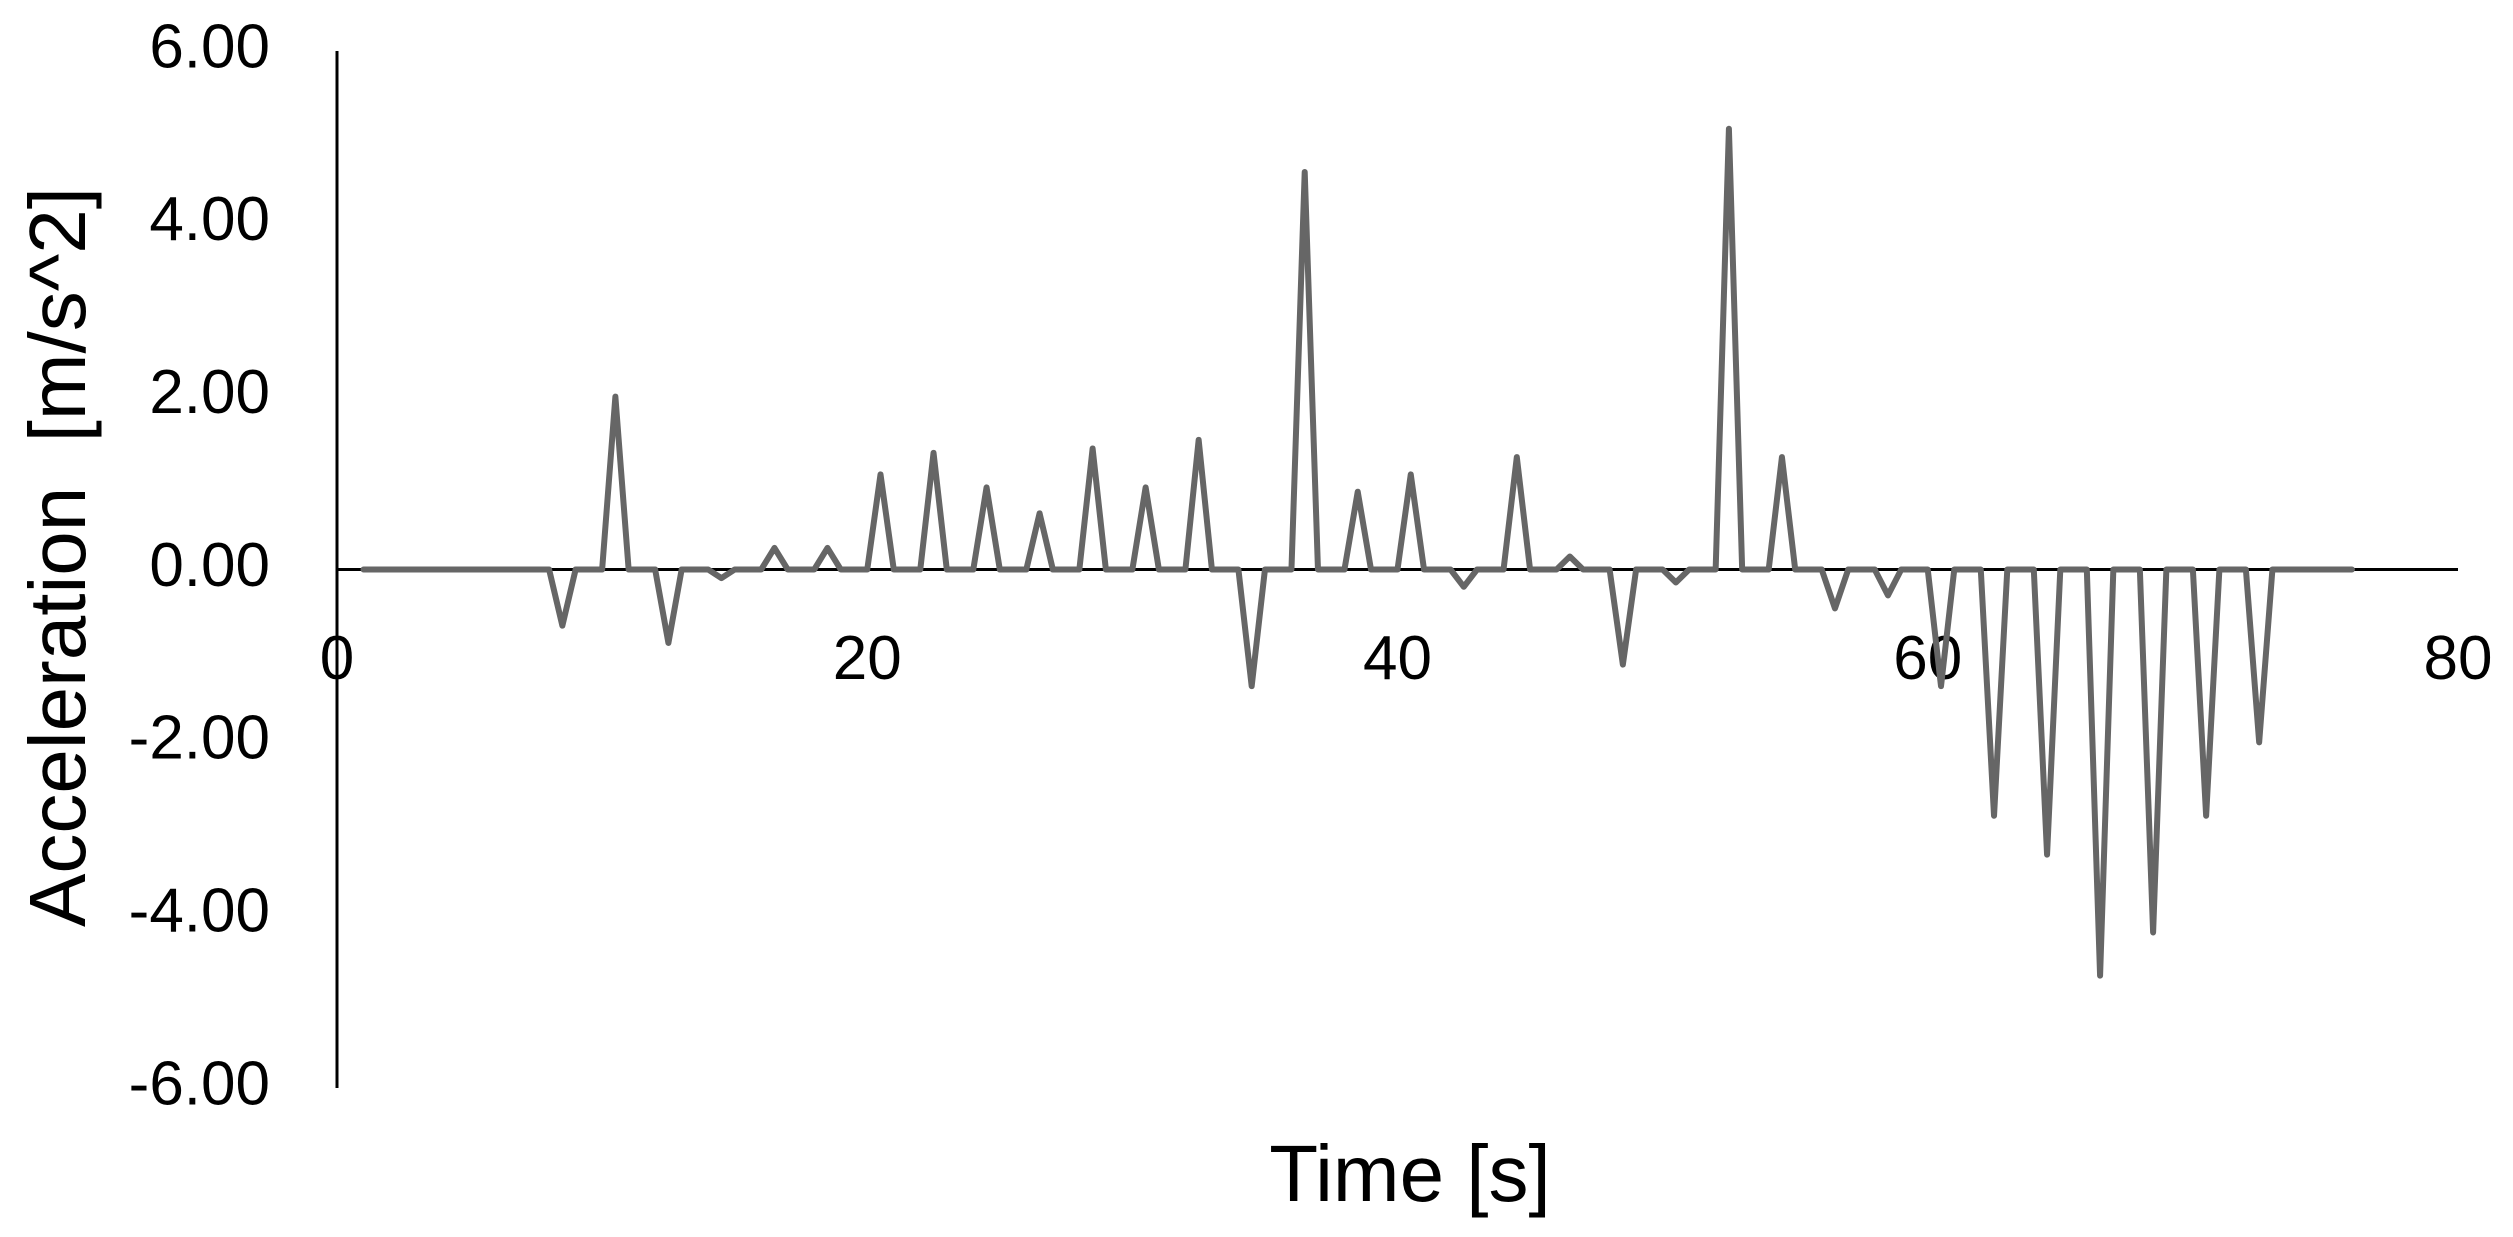 The width and height of the screenshot is (2513, 1237). What do you see at coordinates (867, 658) in the screenshot?
I see `x-tick-label: 20` at bounding box center [867, 658].